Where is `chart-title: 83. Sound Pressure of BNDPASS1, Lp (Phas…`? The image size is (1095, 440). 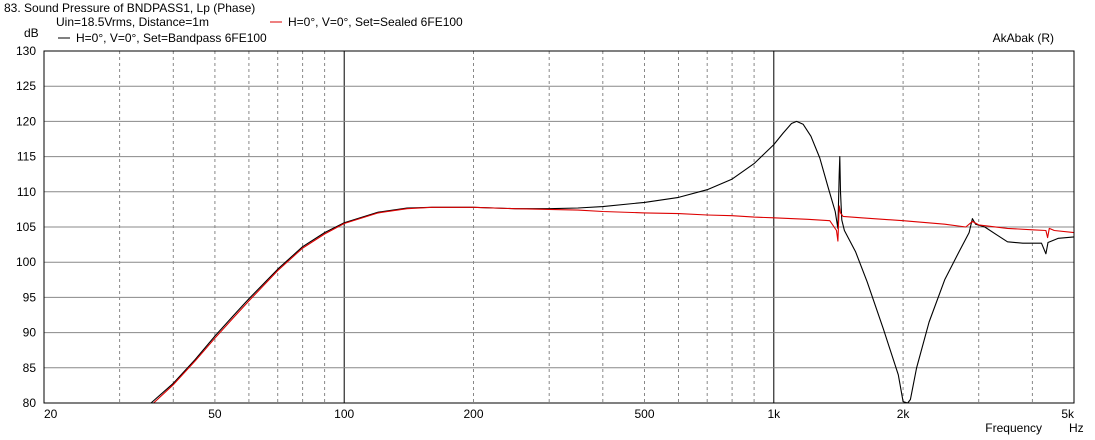 chart-title: 83. Sound Pressure of BNDPASS1, Lp (Phas… is located at coordinates (129, 8).